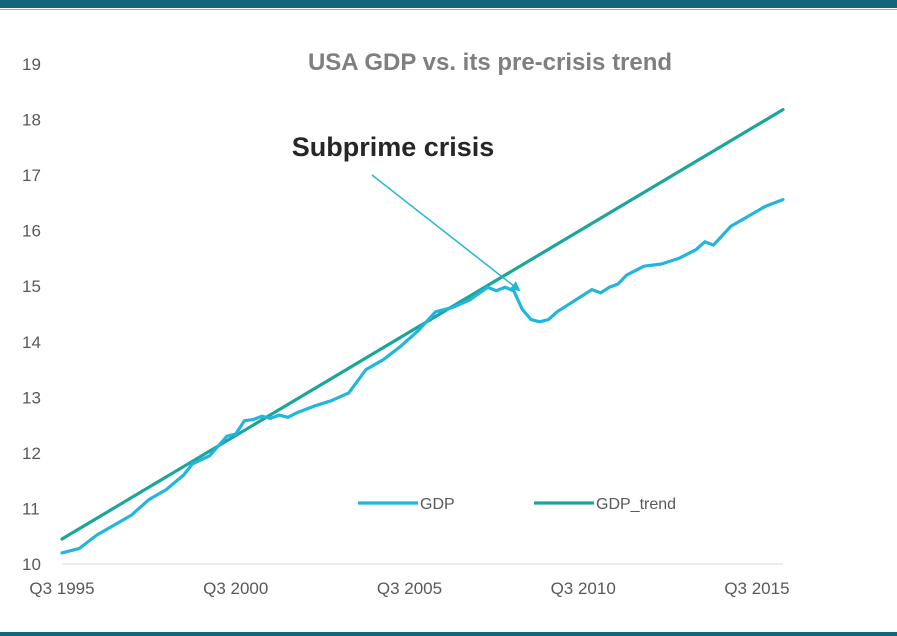  I want to click on y-tick-label: 12, so click(31, 453).